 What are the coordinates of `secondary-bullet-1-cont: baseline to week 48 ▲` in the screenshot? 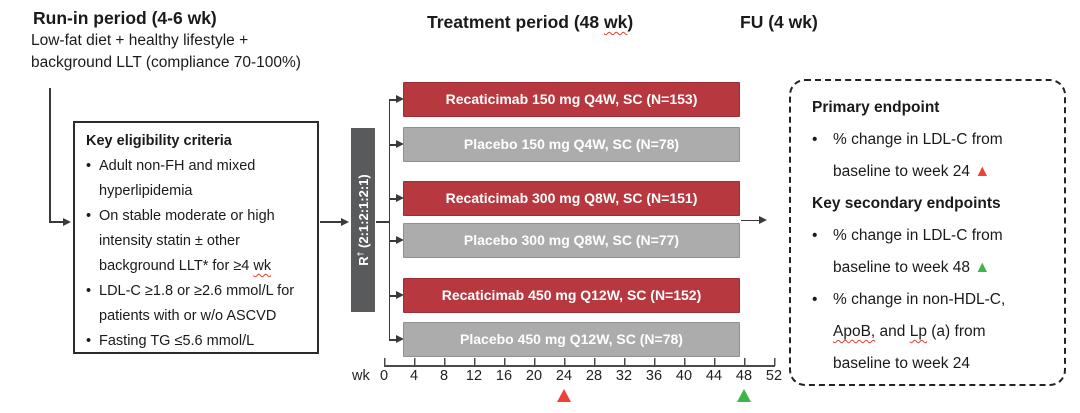 It's located at (933, 268).